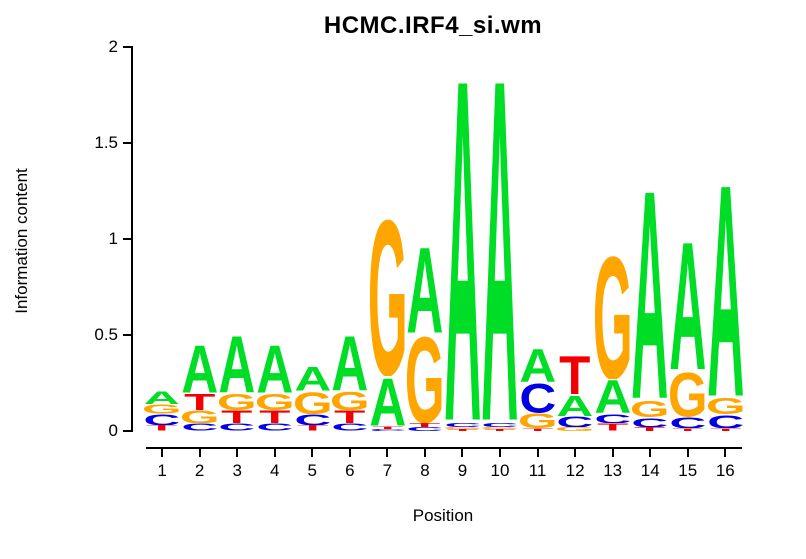 This screenshot has height=559, width=806. I want to click on x-tick-label: 9, so click(462, 470).